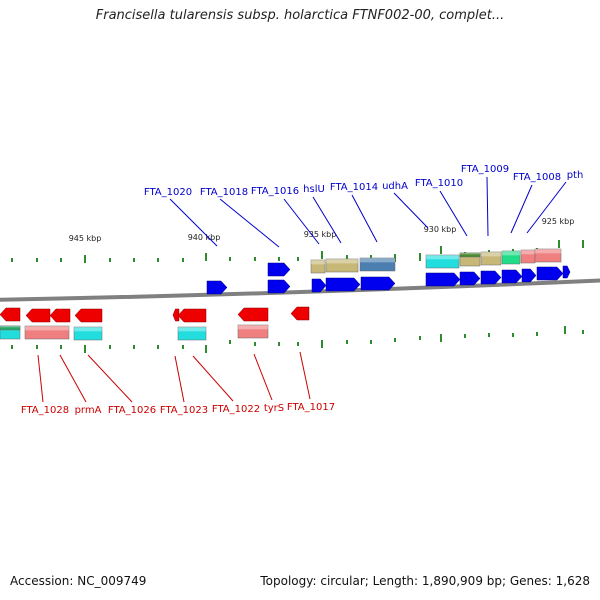 The width and height of the screenshot is (600, 600). I want to click on reverse-gene-label: FTA_1026, so click(132, 410).